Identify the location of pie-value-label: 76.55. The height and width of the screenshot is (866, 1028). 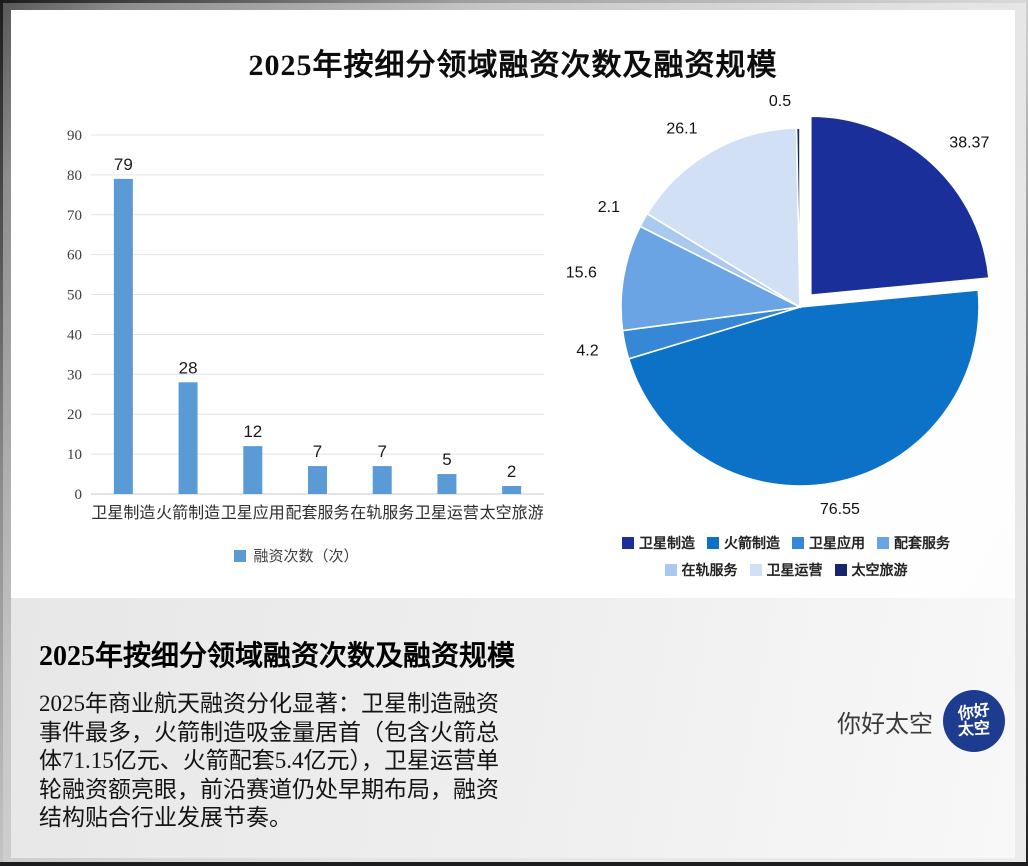
(840, 509).